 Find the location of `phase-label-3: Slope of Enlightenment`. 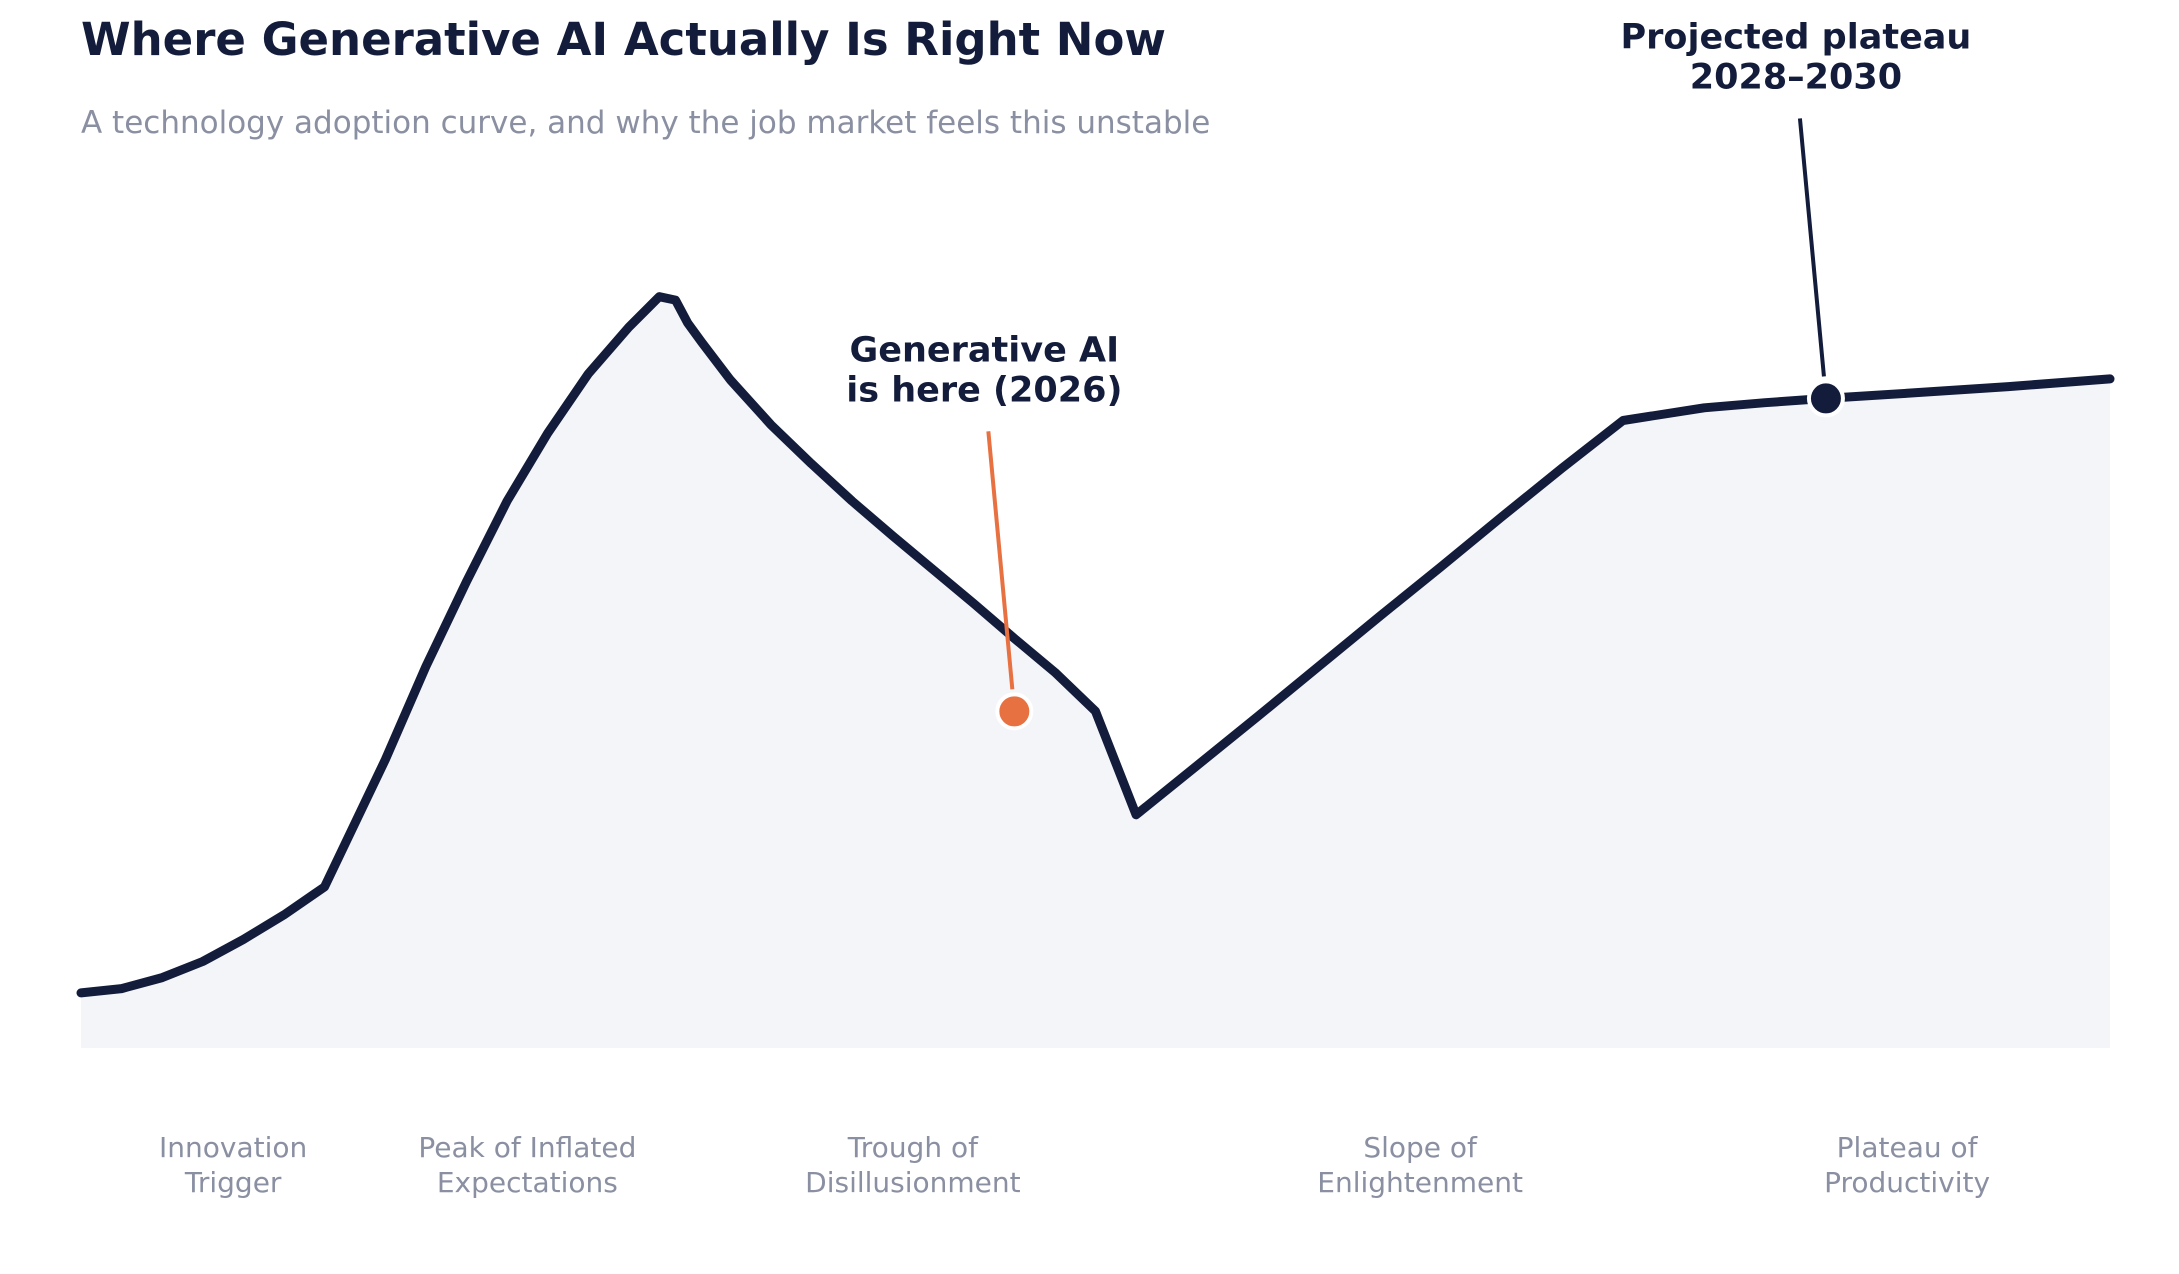

phase-label-3: Slope of Enlightenment is located at coordinates (1420, 1165).